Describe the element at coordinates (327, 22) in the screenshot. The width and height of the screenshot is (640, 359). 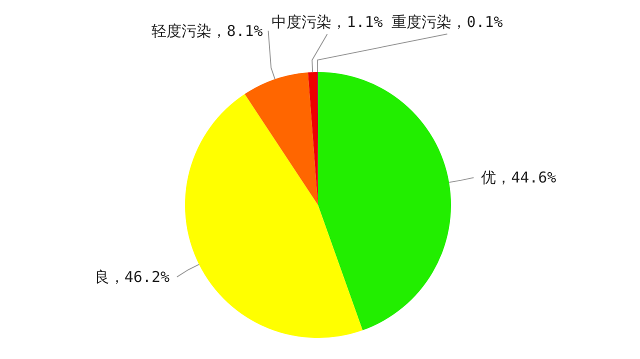
I see `slice-label: 中度污染，1.1%` at that location.